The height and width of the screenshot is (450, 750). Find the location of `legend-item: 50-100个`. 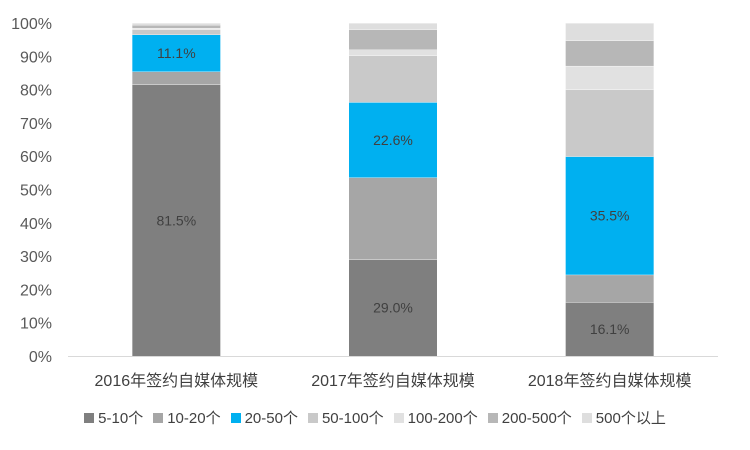

legend-item: 50-100个 is located at coordinates (345, 417).